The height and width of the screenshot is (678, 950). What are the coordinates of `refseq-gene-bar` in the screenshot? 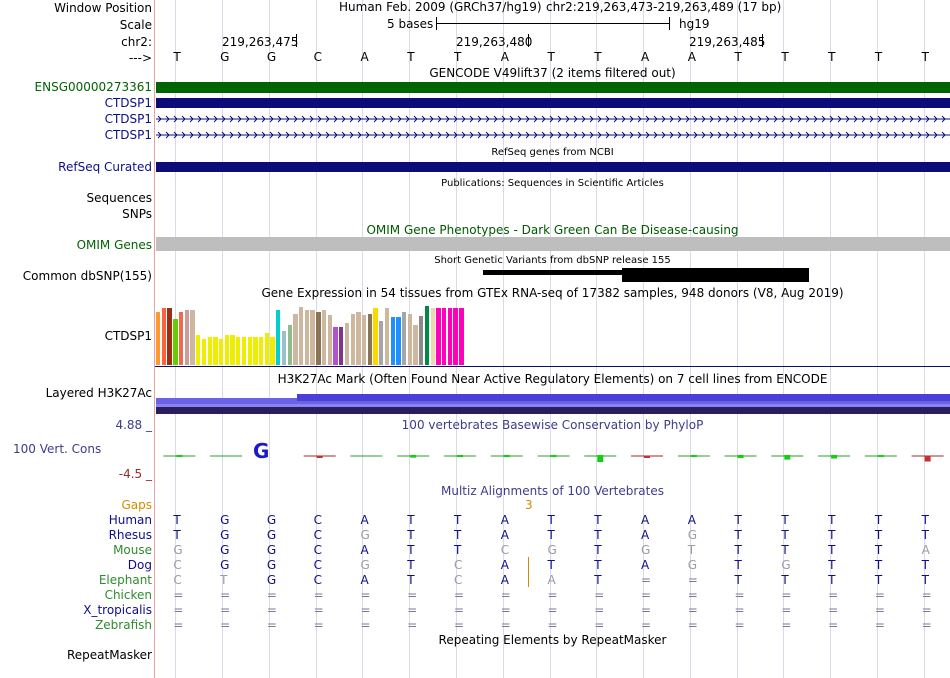 It's located at (553, 167).